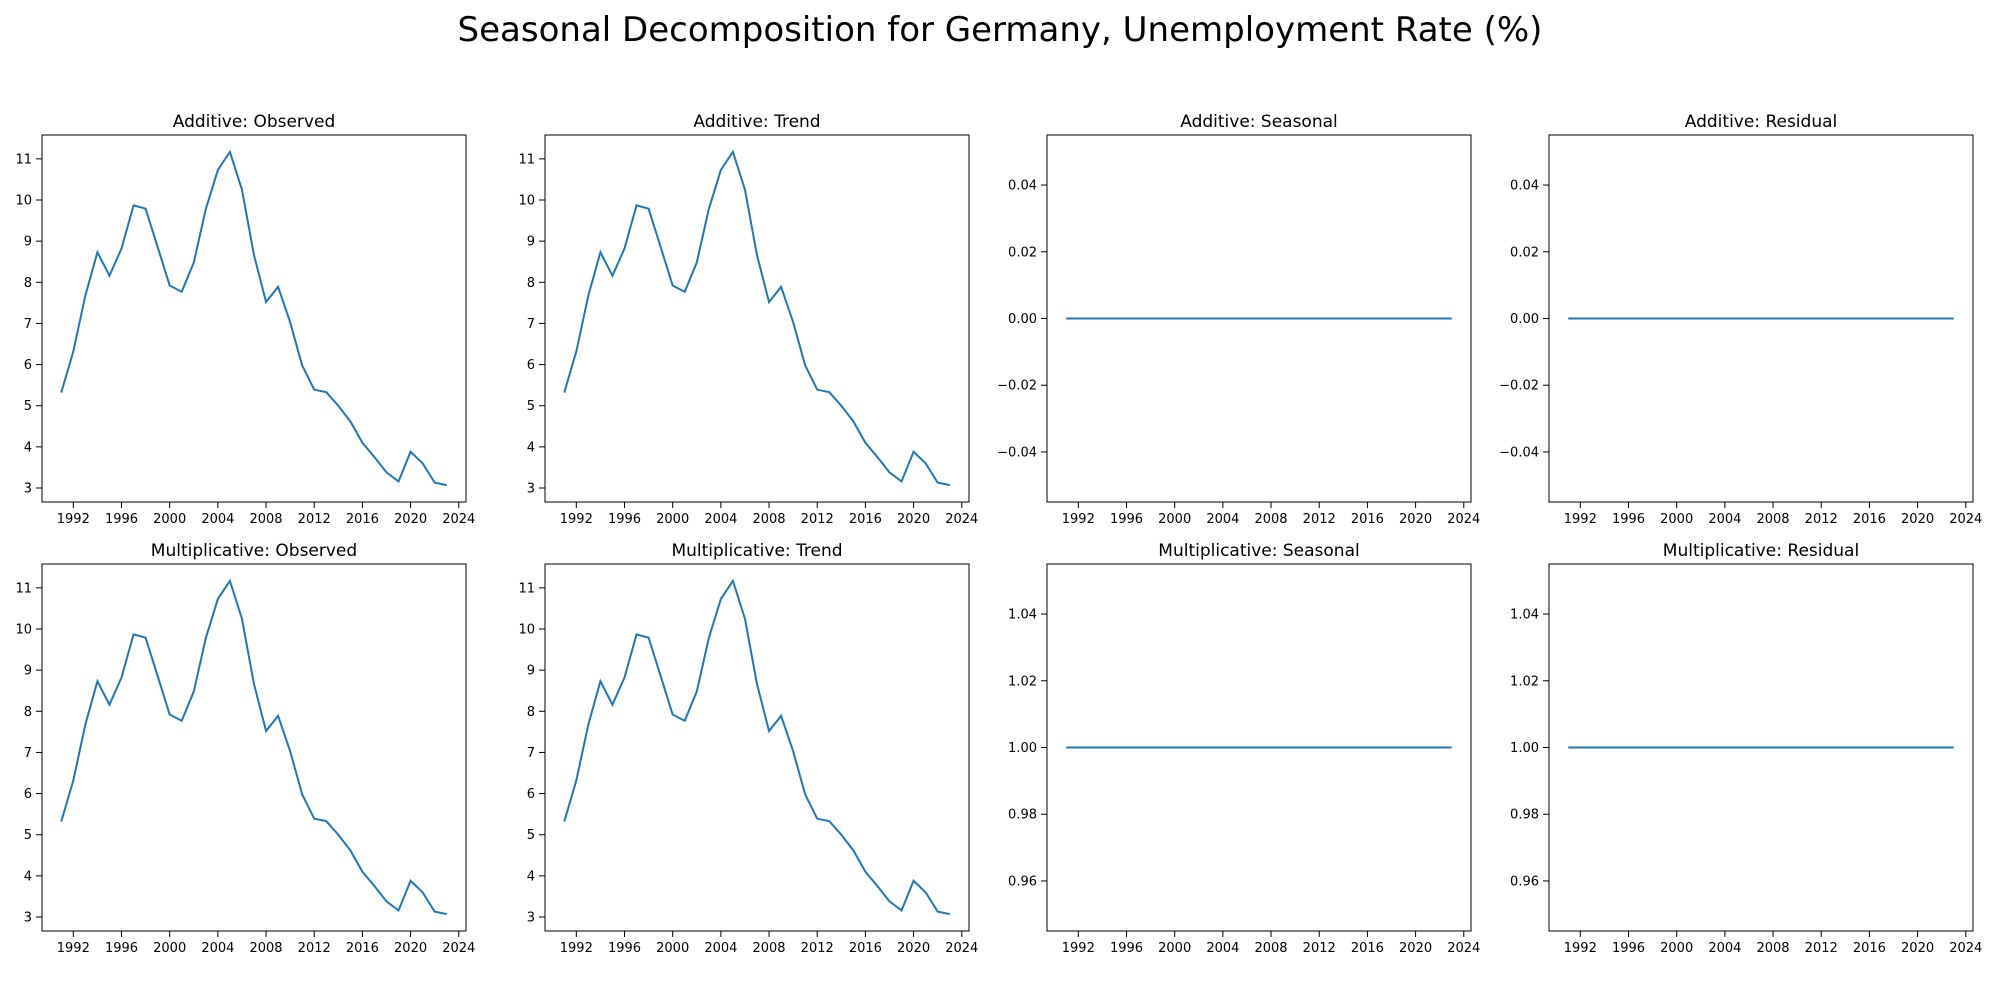 The image size is (2000, 1000). I want to click on subplot-title: Additive: Residual, so click(1761, 122).